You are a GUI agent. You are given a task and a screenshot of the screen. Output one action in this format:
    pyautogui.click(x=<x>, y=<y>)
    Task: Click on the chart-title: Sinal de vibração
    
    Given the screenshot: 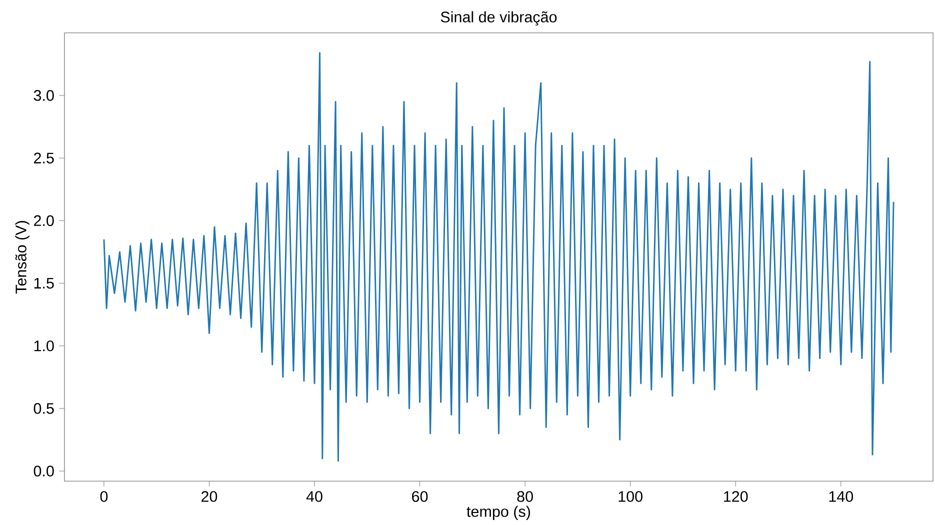 What is the action you would take?
    pyautogui.click(x=498, y=18)
    